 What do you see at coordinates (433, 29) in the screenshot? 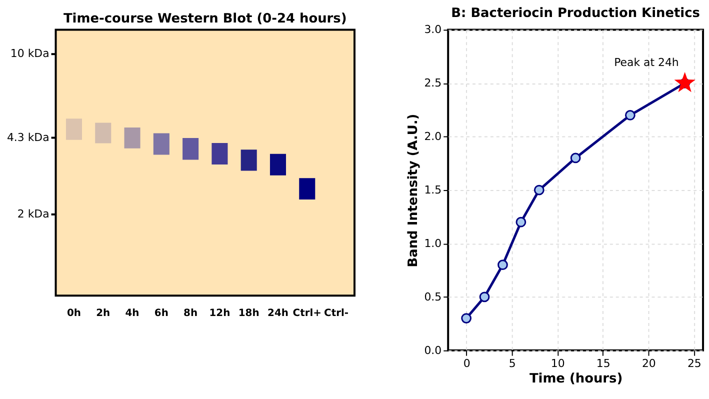
I see `y-tick-label: 3.0` at bounding box center [433, 29].